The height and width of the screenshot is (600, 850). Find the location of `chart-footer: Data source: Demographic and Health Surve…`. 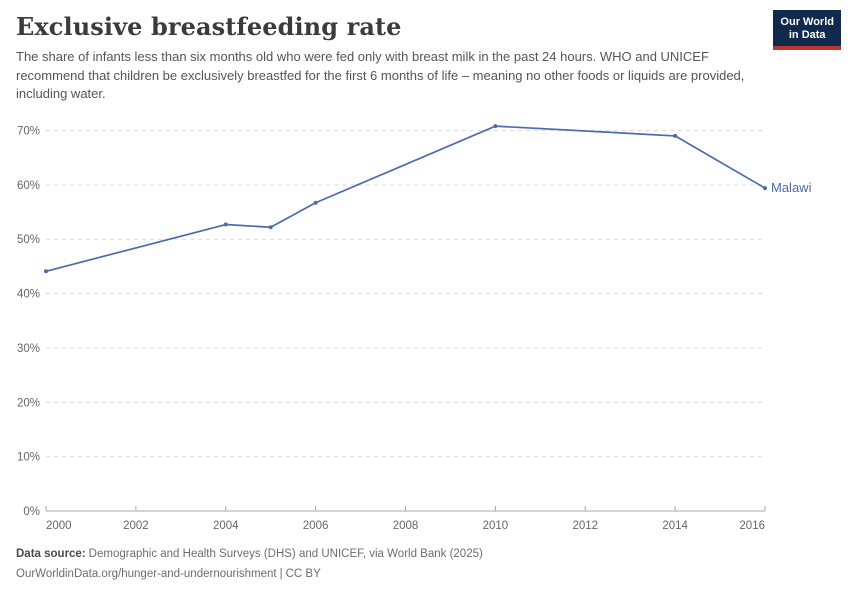

chart-footer: Data source: Demographic and Health Surve… is located at coordinates (249, 564).